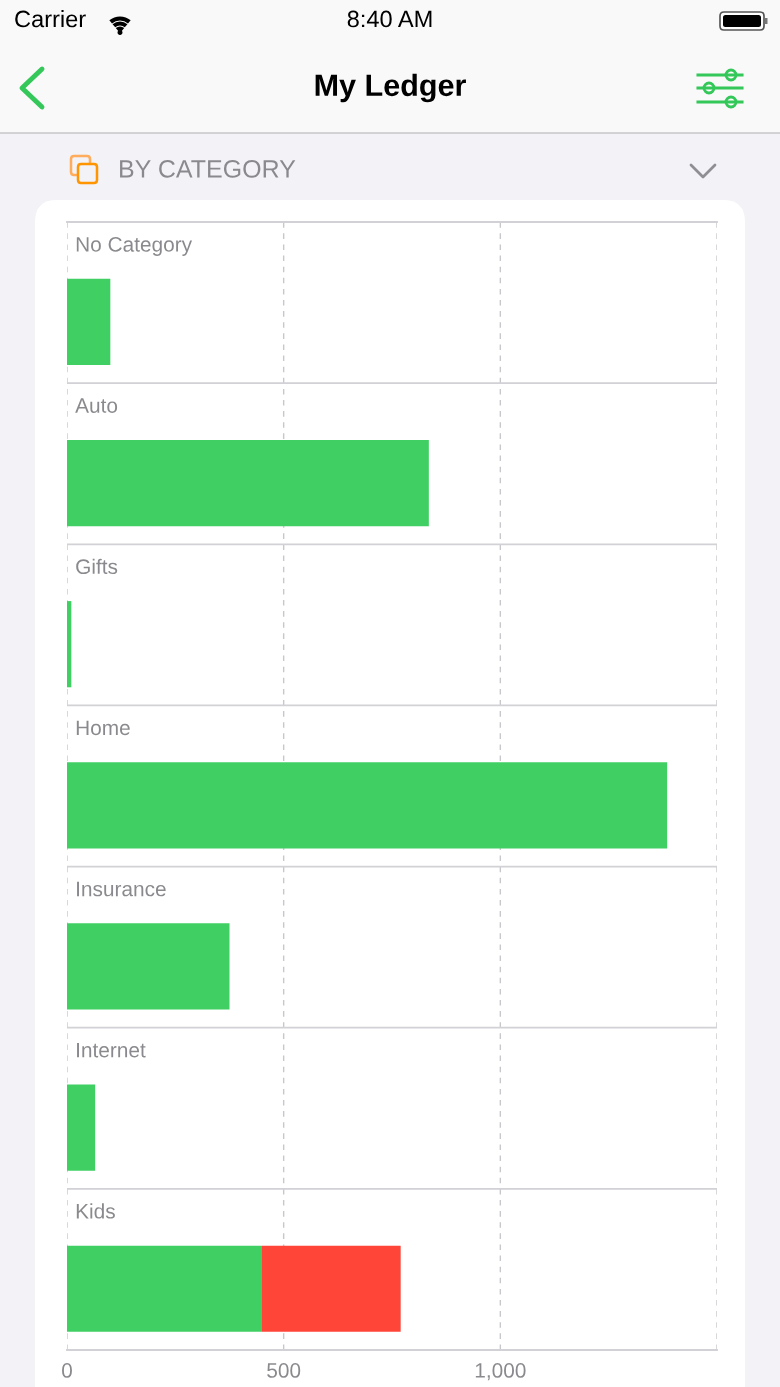  Describe the element at coordinates (50, 19) in the screenshot. I see `text: Carrier` at that location.